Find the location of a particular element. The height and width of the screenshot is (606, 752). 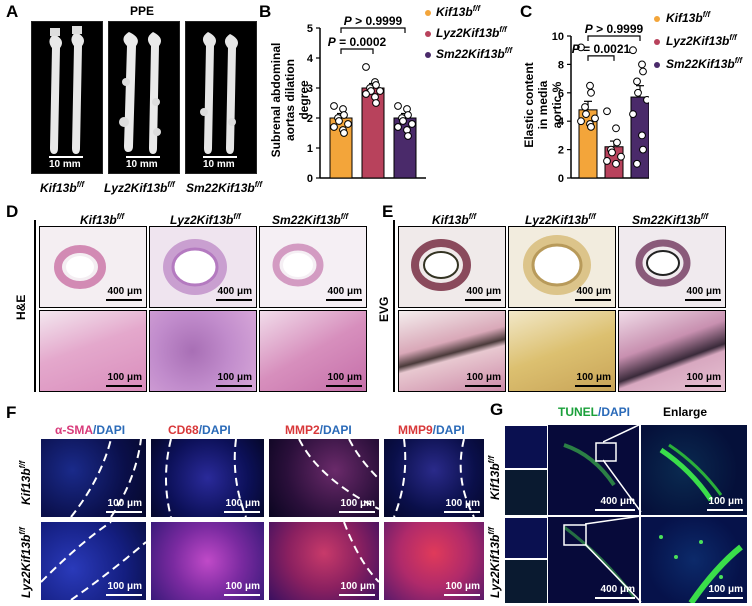

legend-b-item-3: Sm22Kif13bf/f is located at coordinates (474, 53).